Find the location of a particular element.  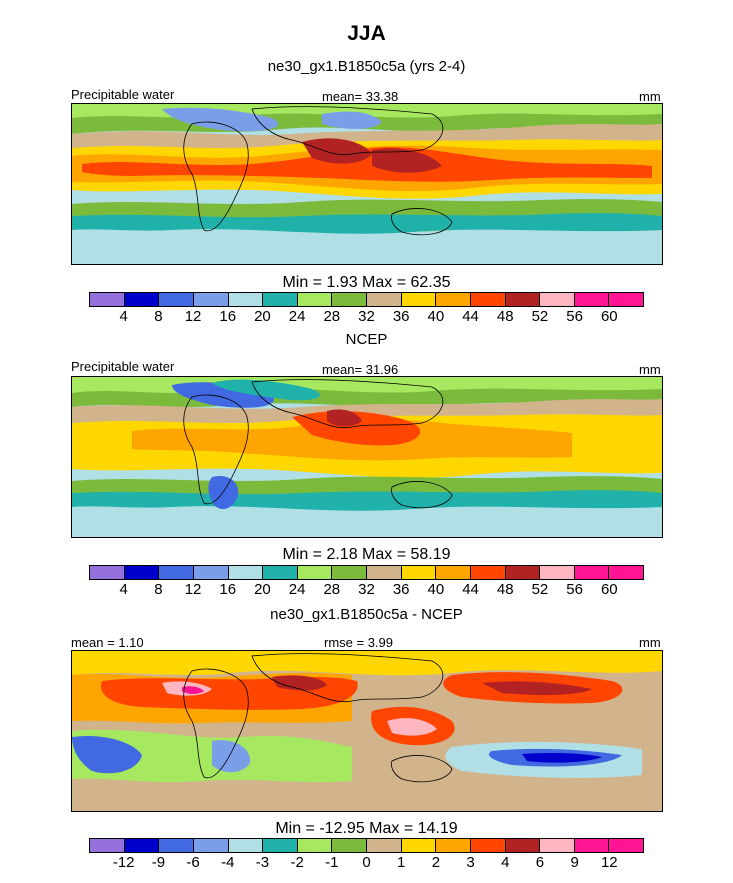

panel-3-left-label: mean = 1.10 is located at coordinates (107, 642).